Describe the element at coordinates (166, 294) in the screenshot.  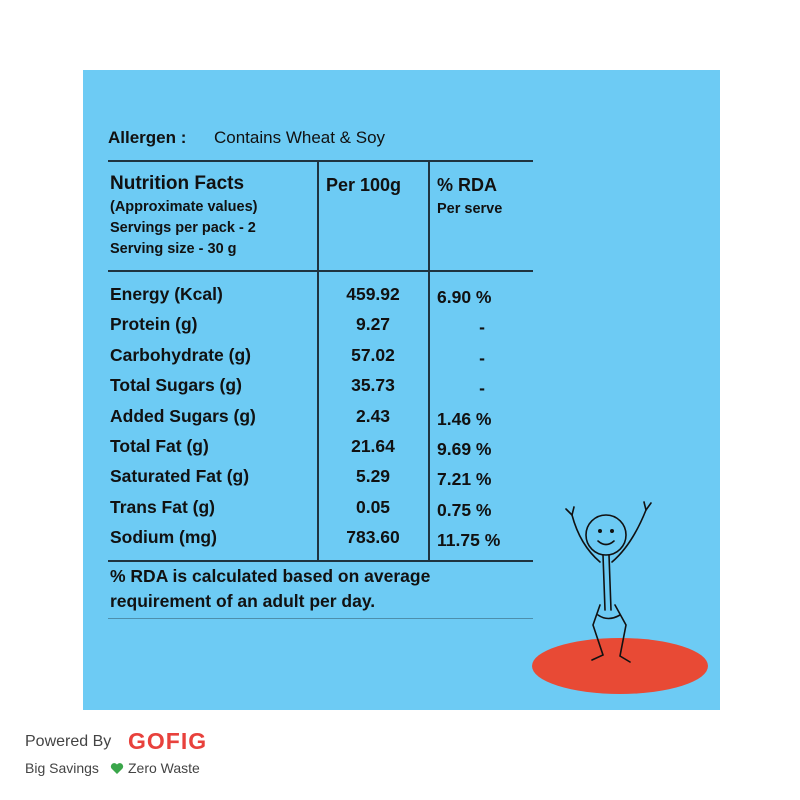
I see `nutrient-name: Energy (Kcal)` at that location.